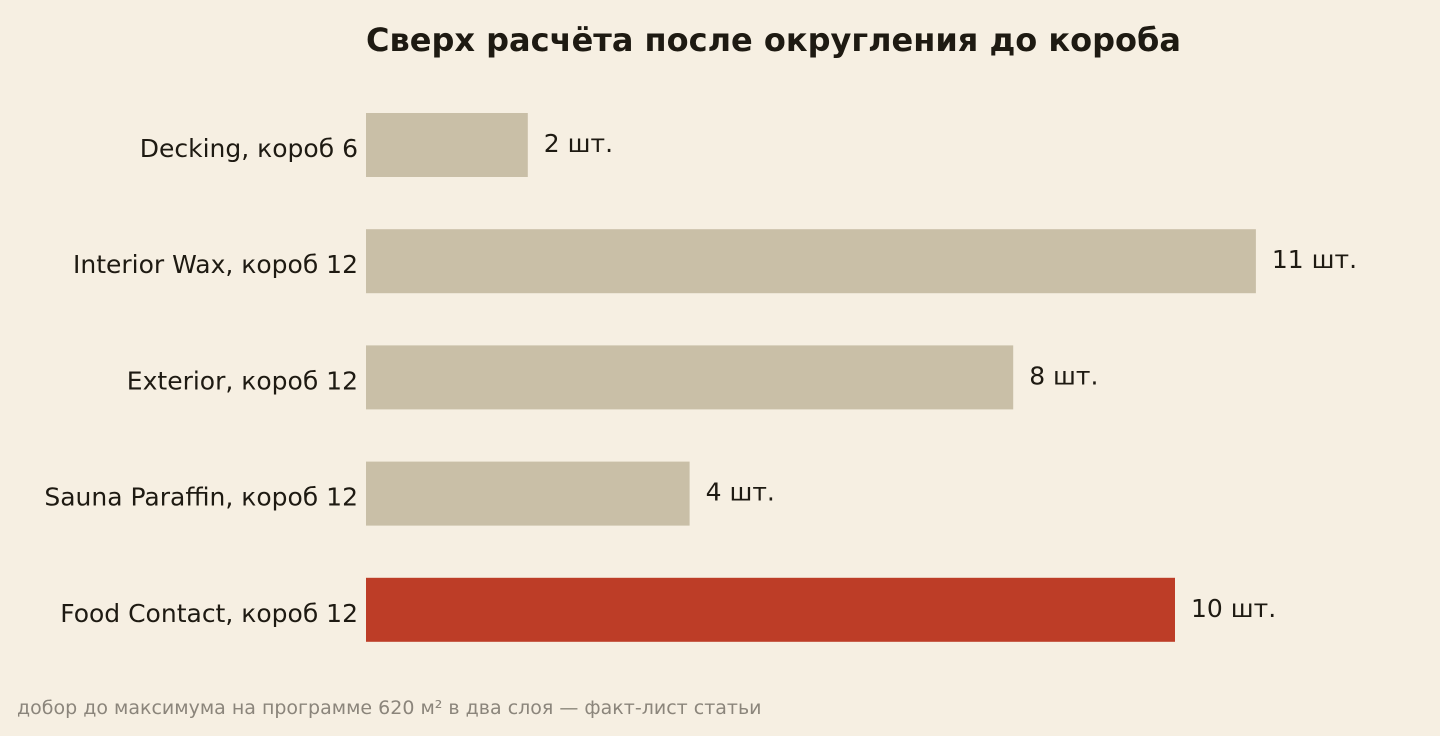  I want to click on value-label-2: 8 шт., so click(1063, 375).